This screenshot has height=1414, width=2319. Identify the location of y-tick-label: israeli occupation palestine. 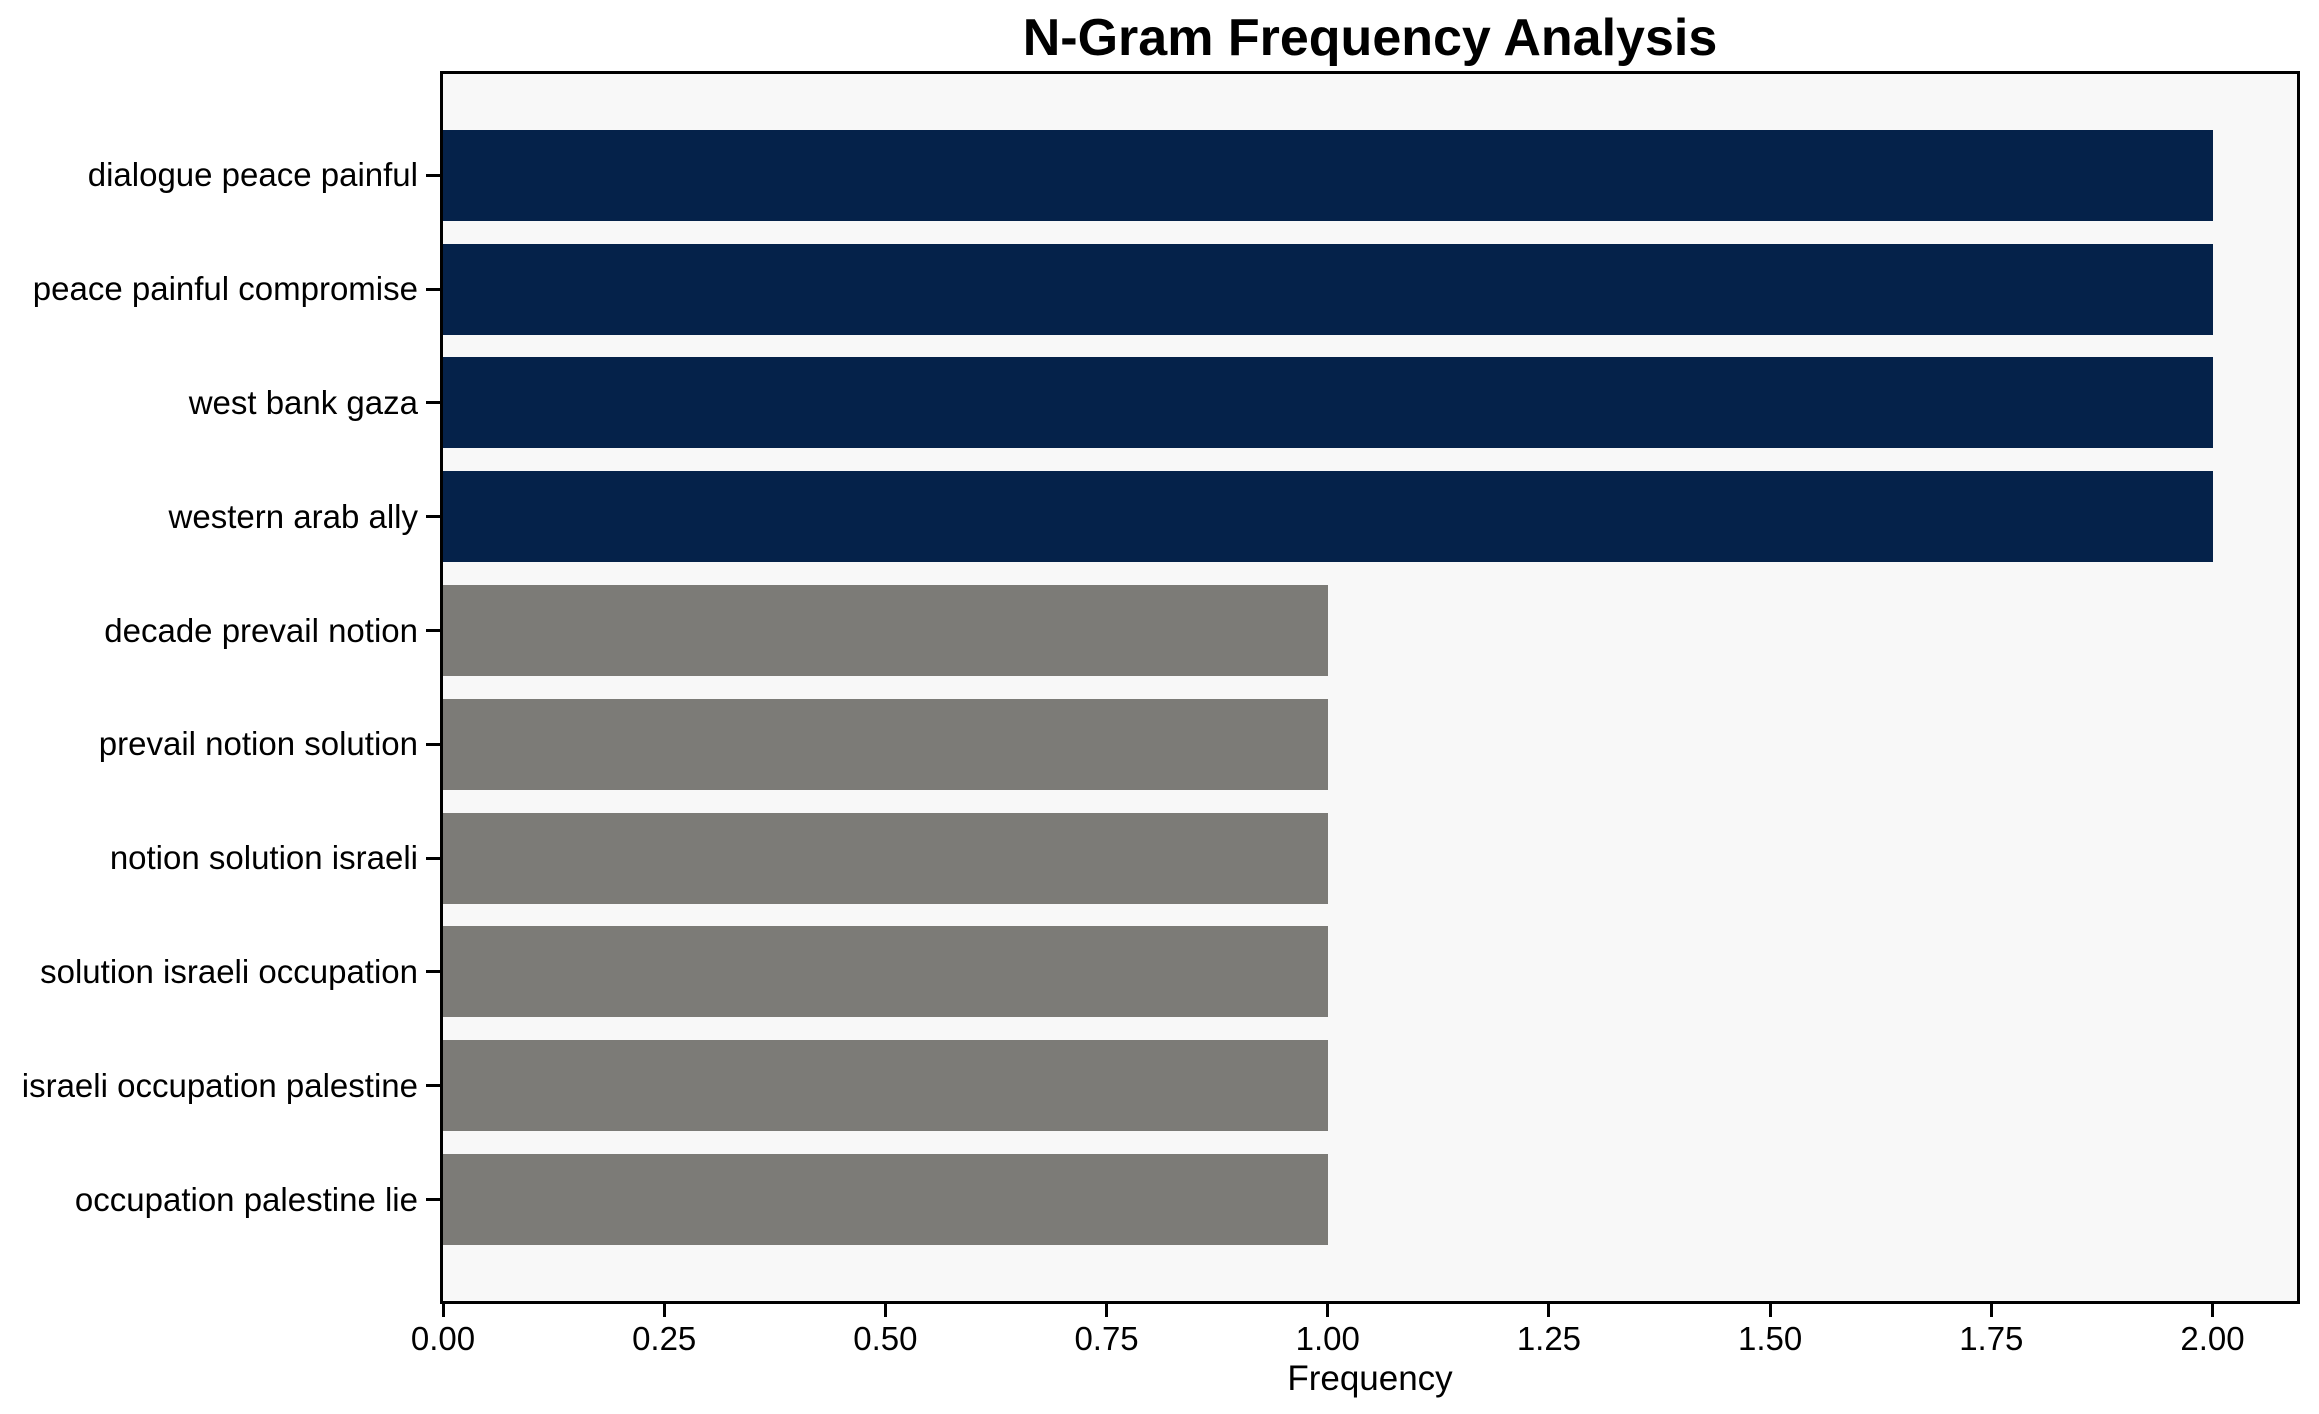
(219, 1085).